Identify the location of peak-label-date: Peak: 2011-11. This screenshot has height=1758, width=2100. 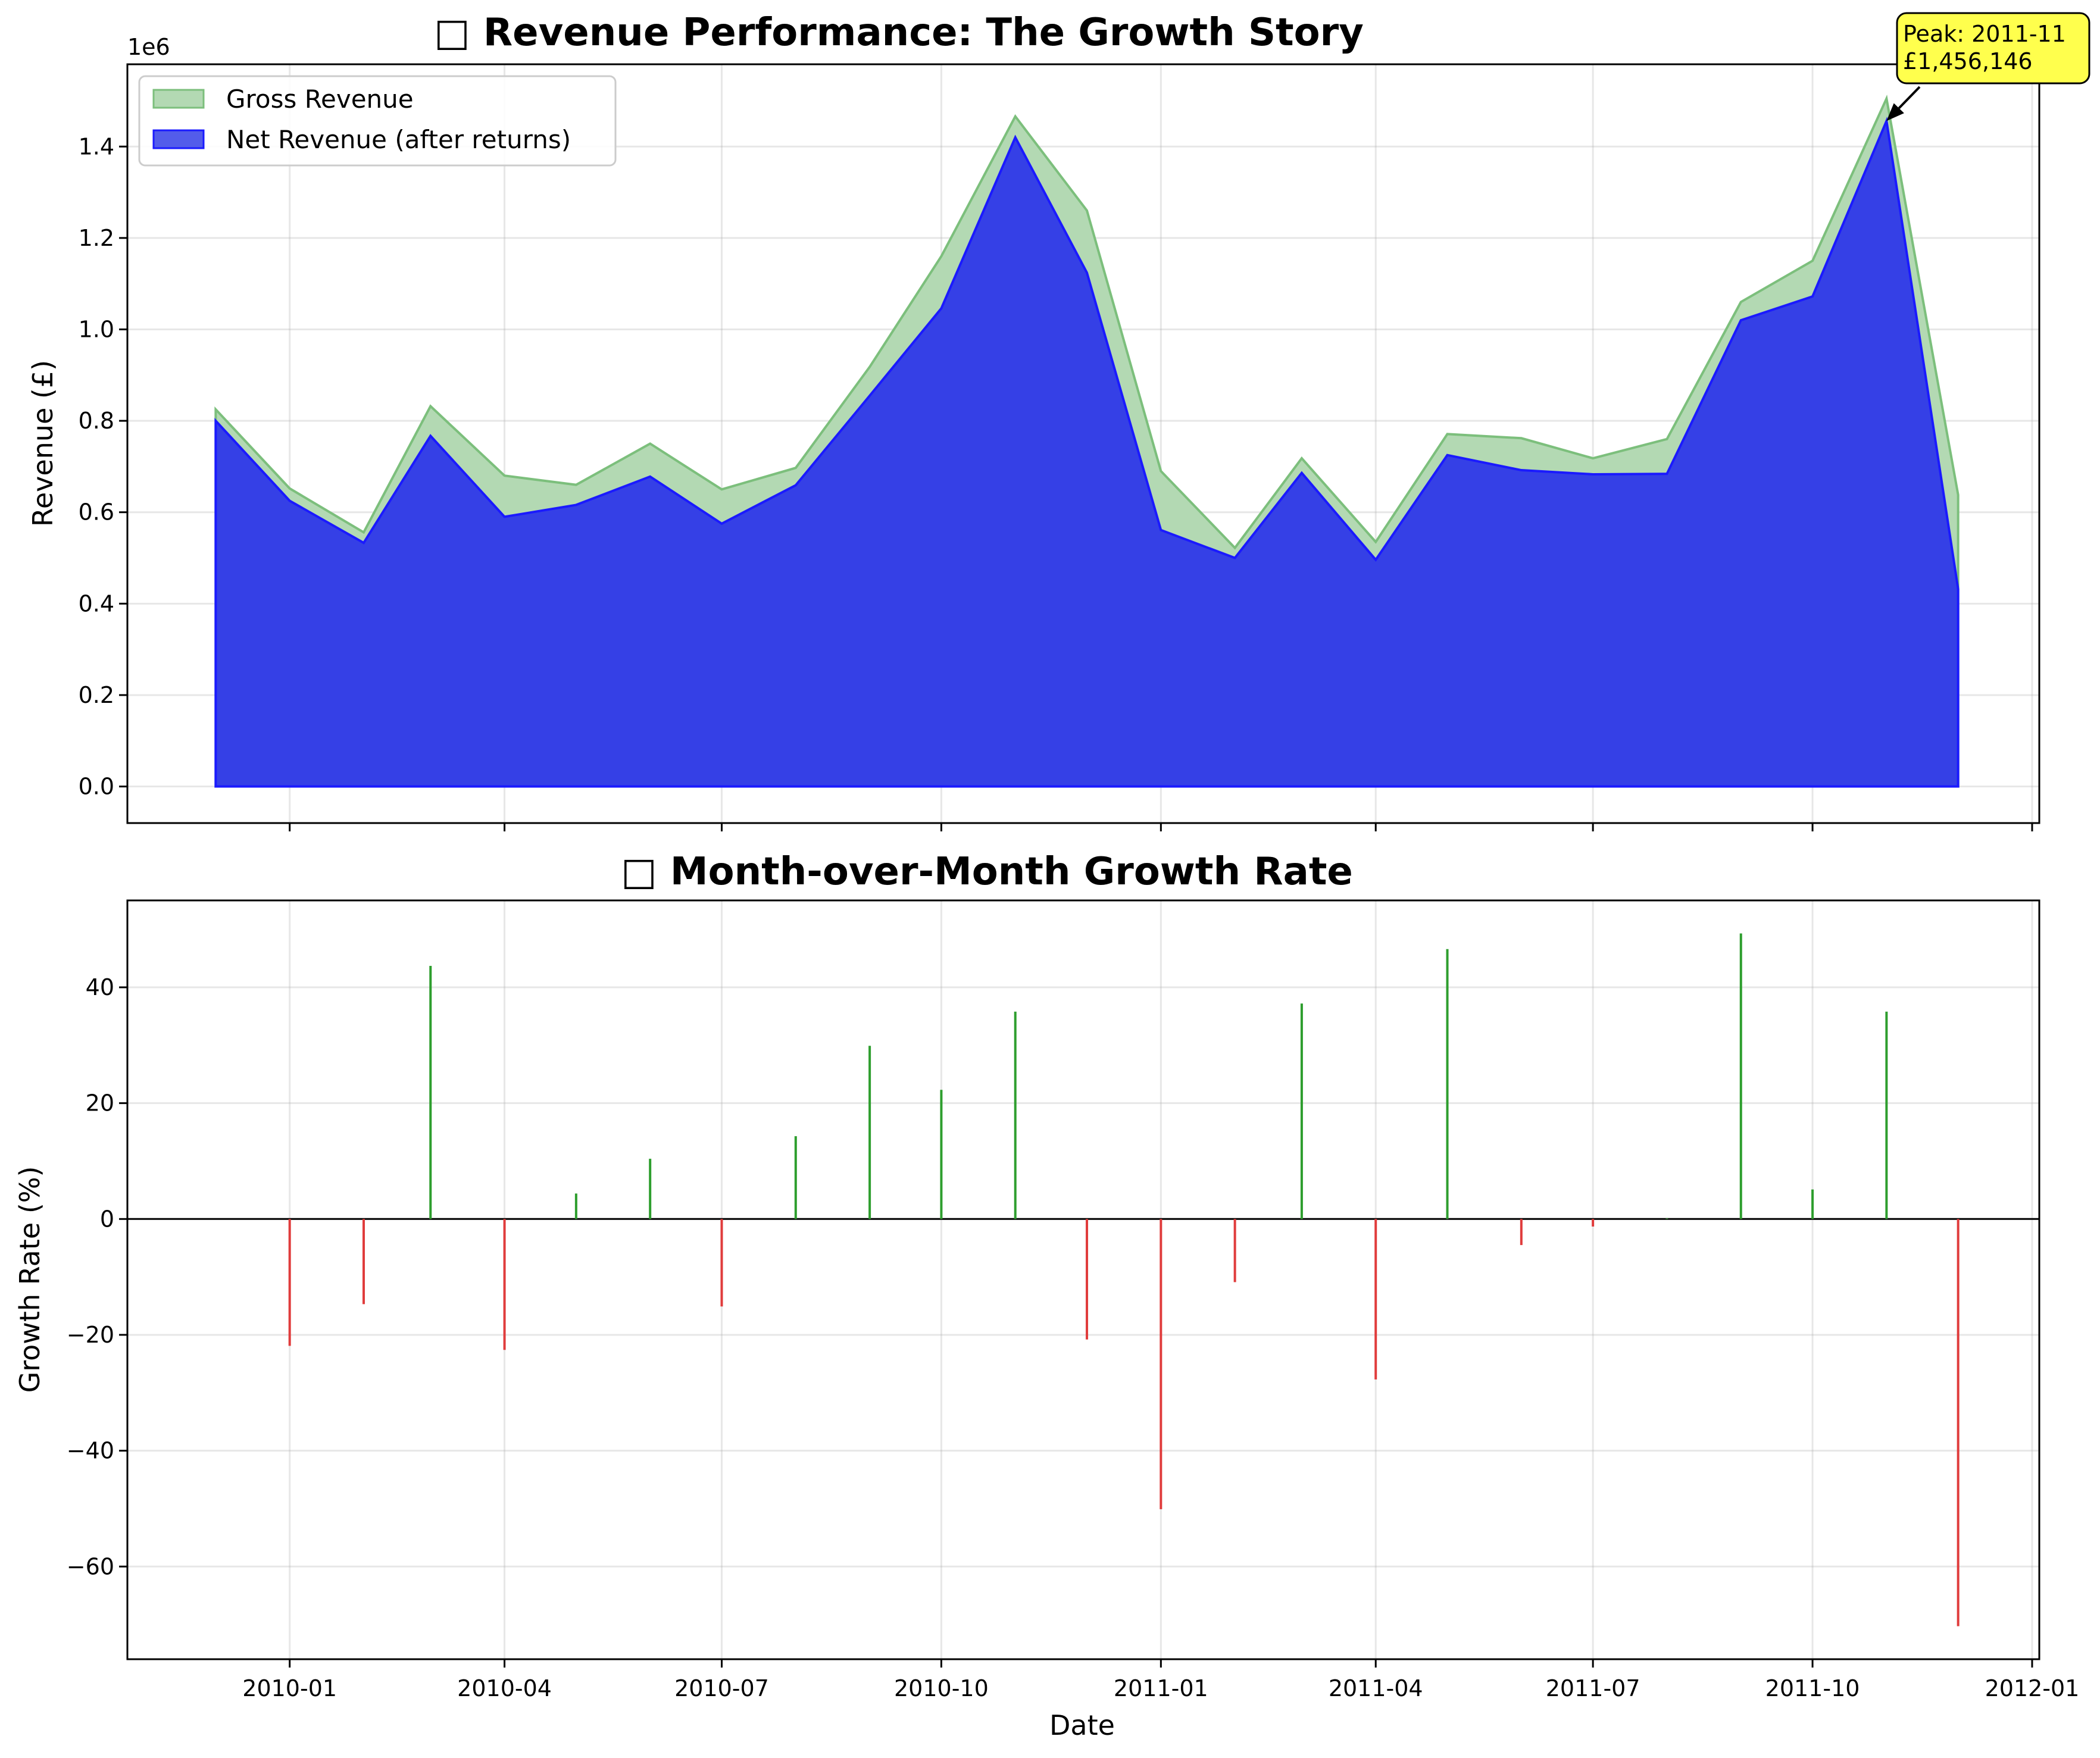
(1984, 34).